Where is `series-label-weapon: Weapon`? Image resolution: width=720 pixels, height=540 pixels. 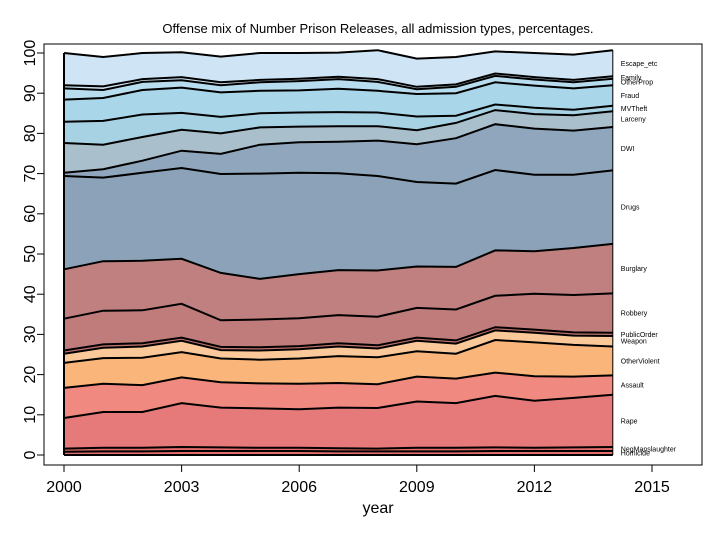 series-label-weapon: Weapon is located at coordinates (634, 342).